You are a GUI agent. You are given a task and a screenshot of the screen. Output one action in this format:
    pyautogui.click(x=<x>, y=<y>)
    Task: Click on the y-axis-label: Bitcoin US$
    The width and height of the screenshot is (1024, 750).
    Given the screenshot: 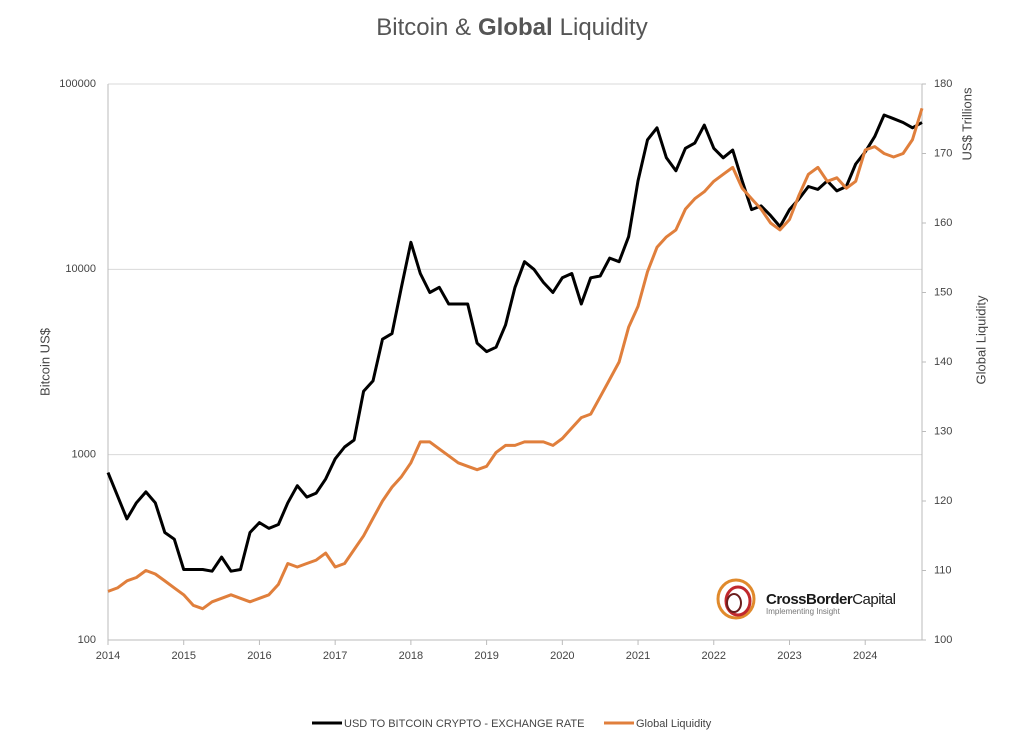 What is the action you would take?
    pyautogui.click(x=44, y=361)
    